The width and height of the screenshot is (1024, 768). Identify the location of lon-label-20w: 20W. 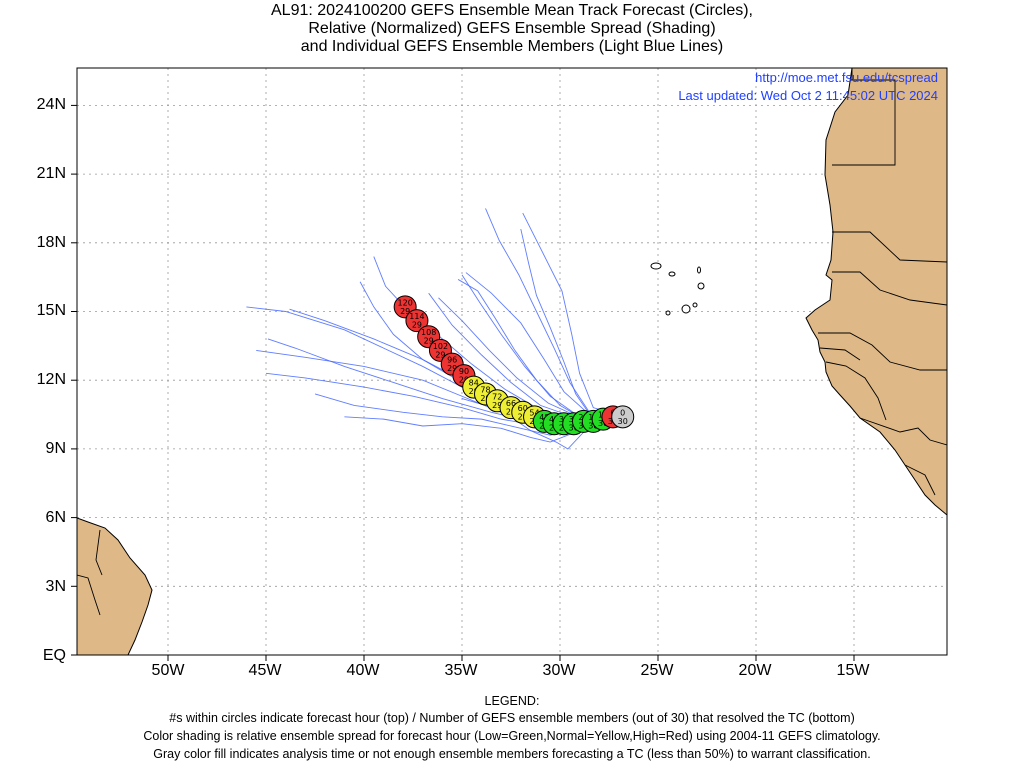
(755, 670).